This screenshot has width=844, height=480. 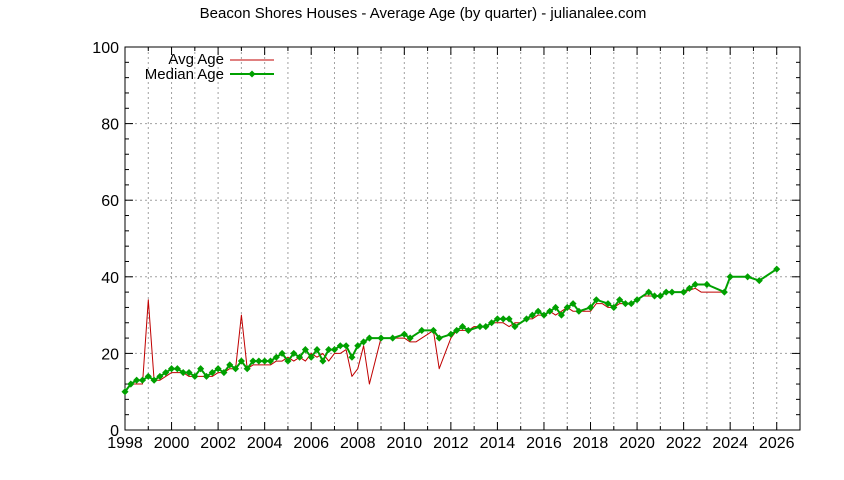 What do you see at coordinates (196, 59) in the screenshot?
I see `legend-label-avg-age: Avg Age` at bounding box center [196, 59].